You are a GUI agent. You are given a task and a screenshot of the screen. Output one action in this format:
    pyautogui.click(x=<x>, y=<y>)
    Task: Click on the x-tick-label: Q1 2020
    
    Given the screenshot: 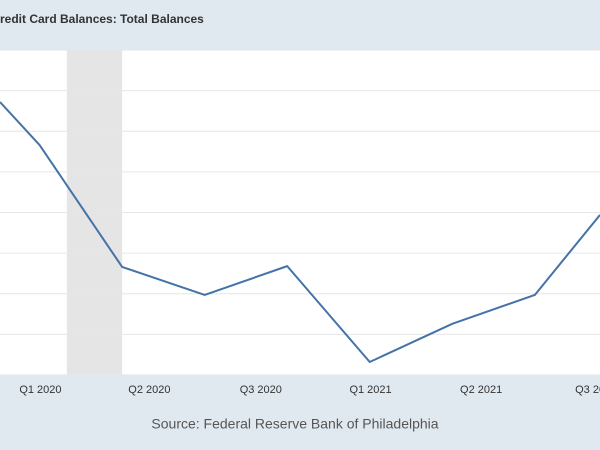 What is the action you would take?
    pyautogui.click(x=40, y=390)
    